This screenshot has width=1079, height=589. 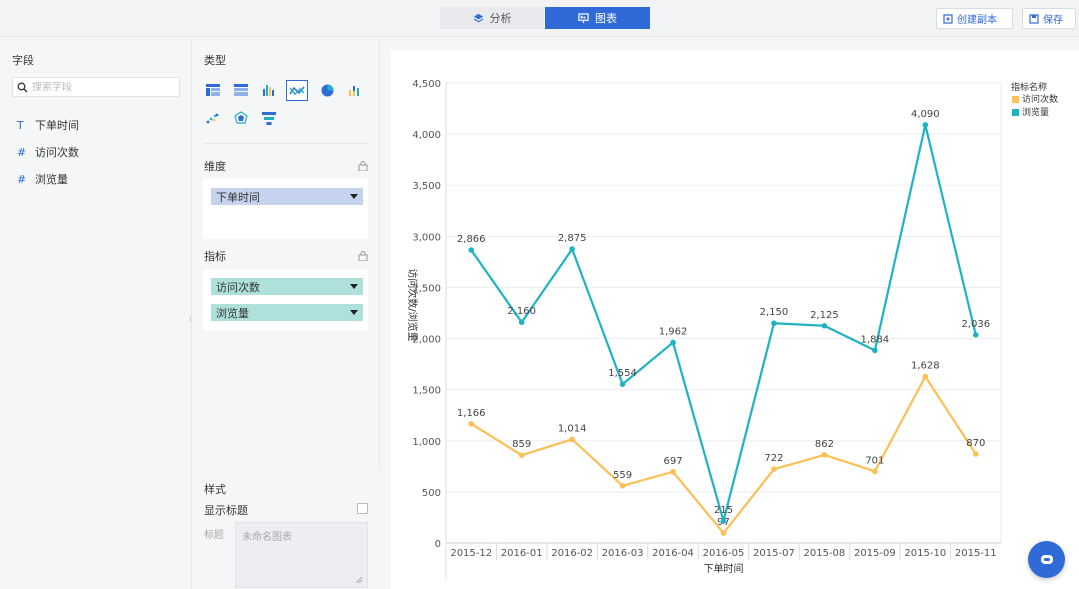 I want to click on save-button: 保存, so click(x=1049, y=18).